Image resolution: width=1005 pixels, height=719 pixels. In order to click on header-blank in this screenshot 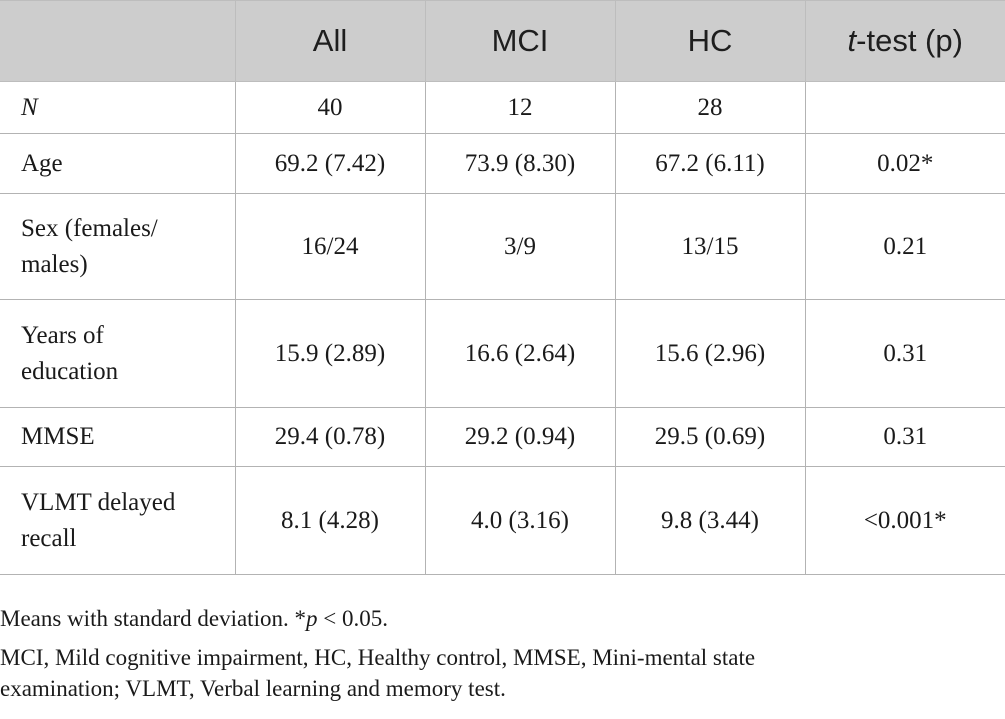, I will do `click(117, 41)`.